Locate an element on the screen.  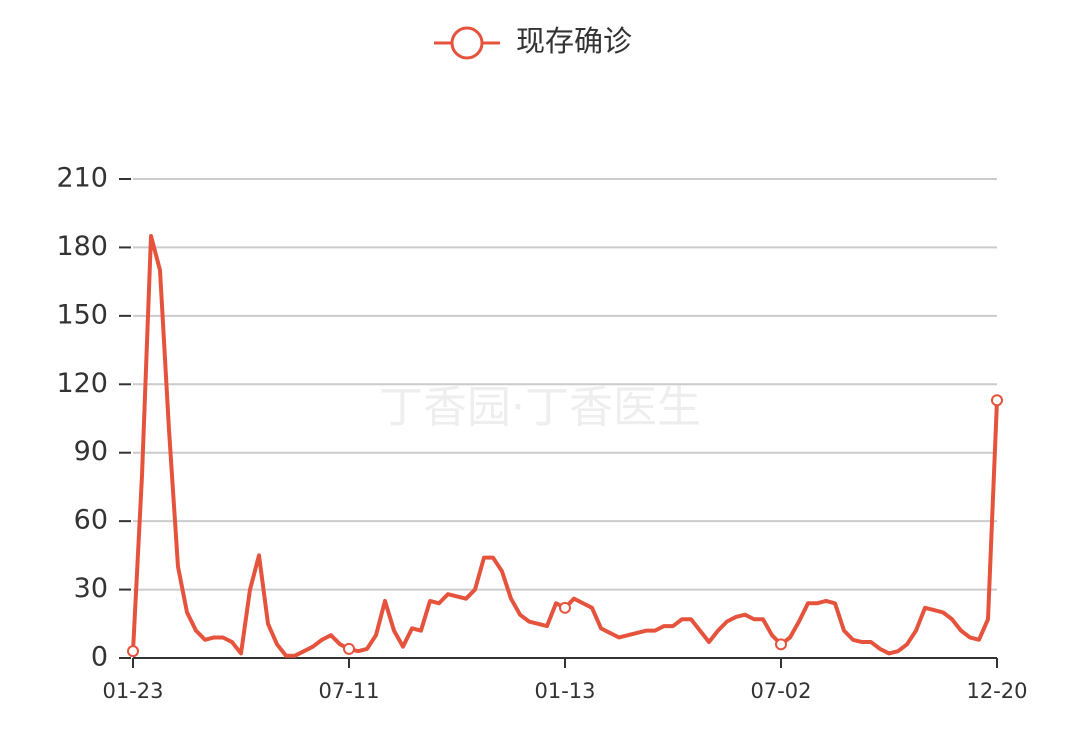
y-tick-label: 210 is located at coordinates (82, 178).